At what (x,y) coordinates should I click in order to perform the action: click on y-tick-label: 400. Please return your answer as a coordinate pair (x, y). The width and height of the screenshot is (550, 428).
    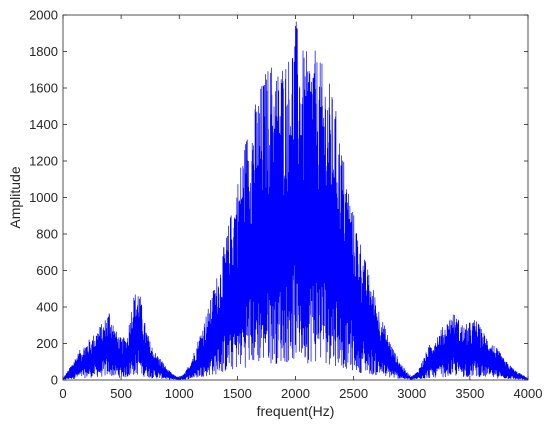
    Looking at the image, I should click on (47, 307).